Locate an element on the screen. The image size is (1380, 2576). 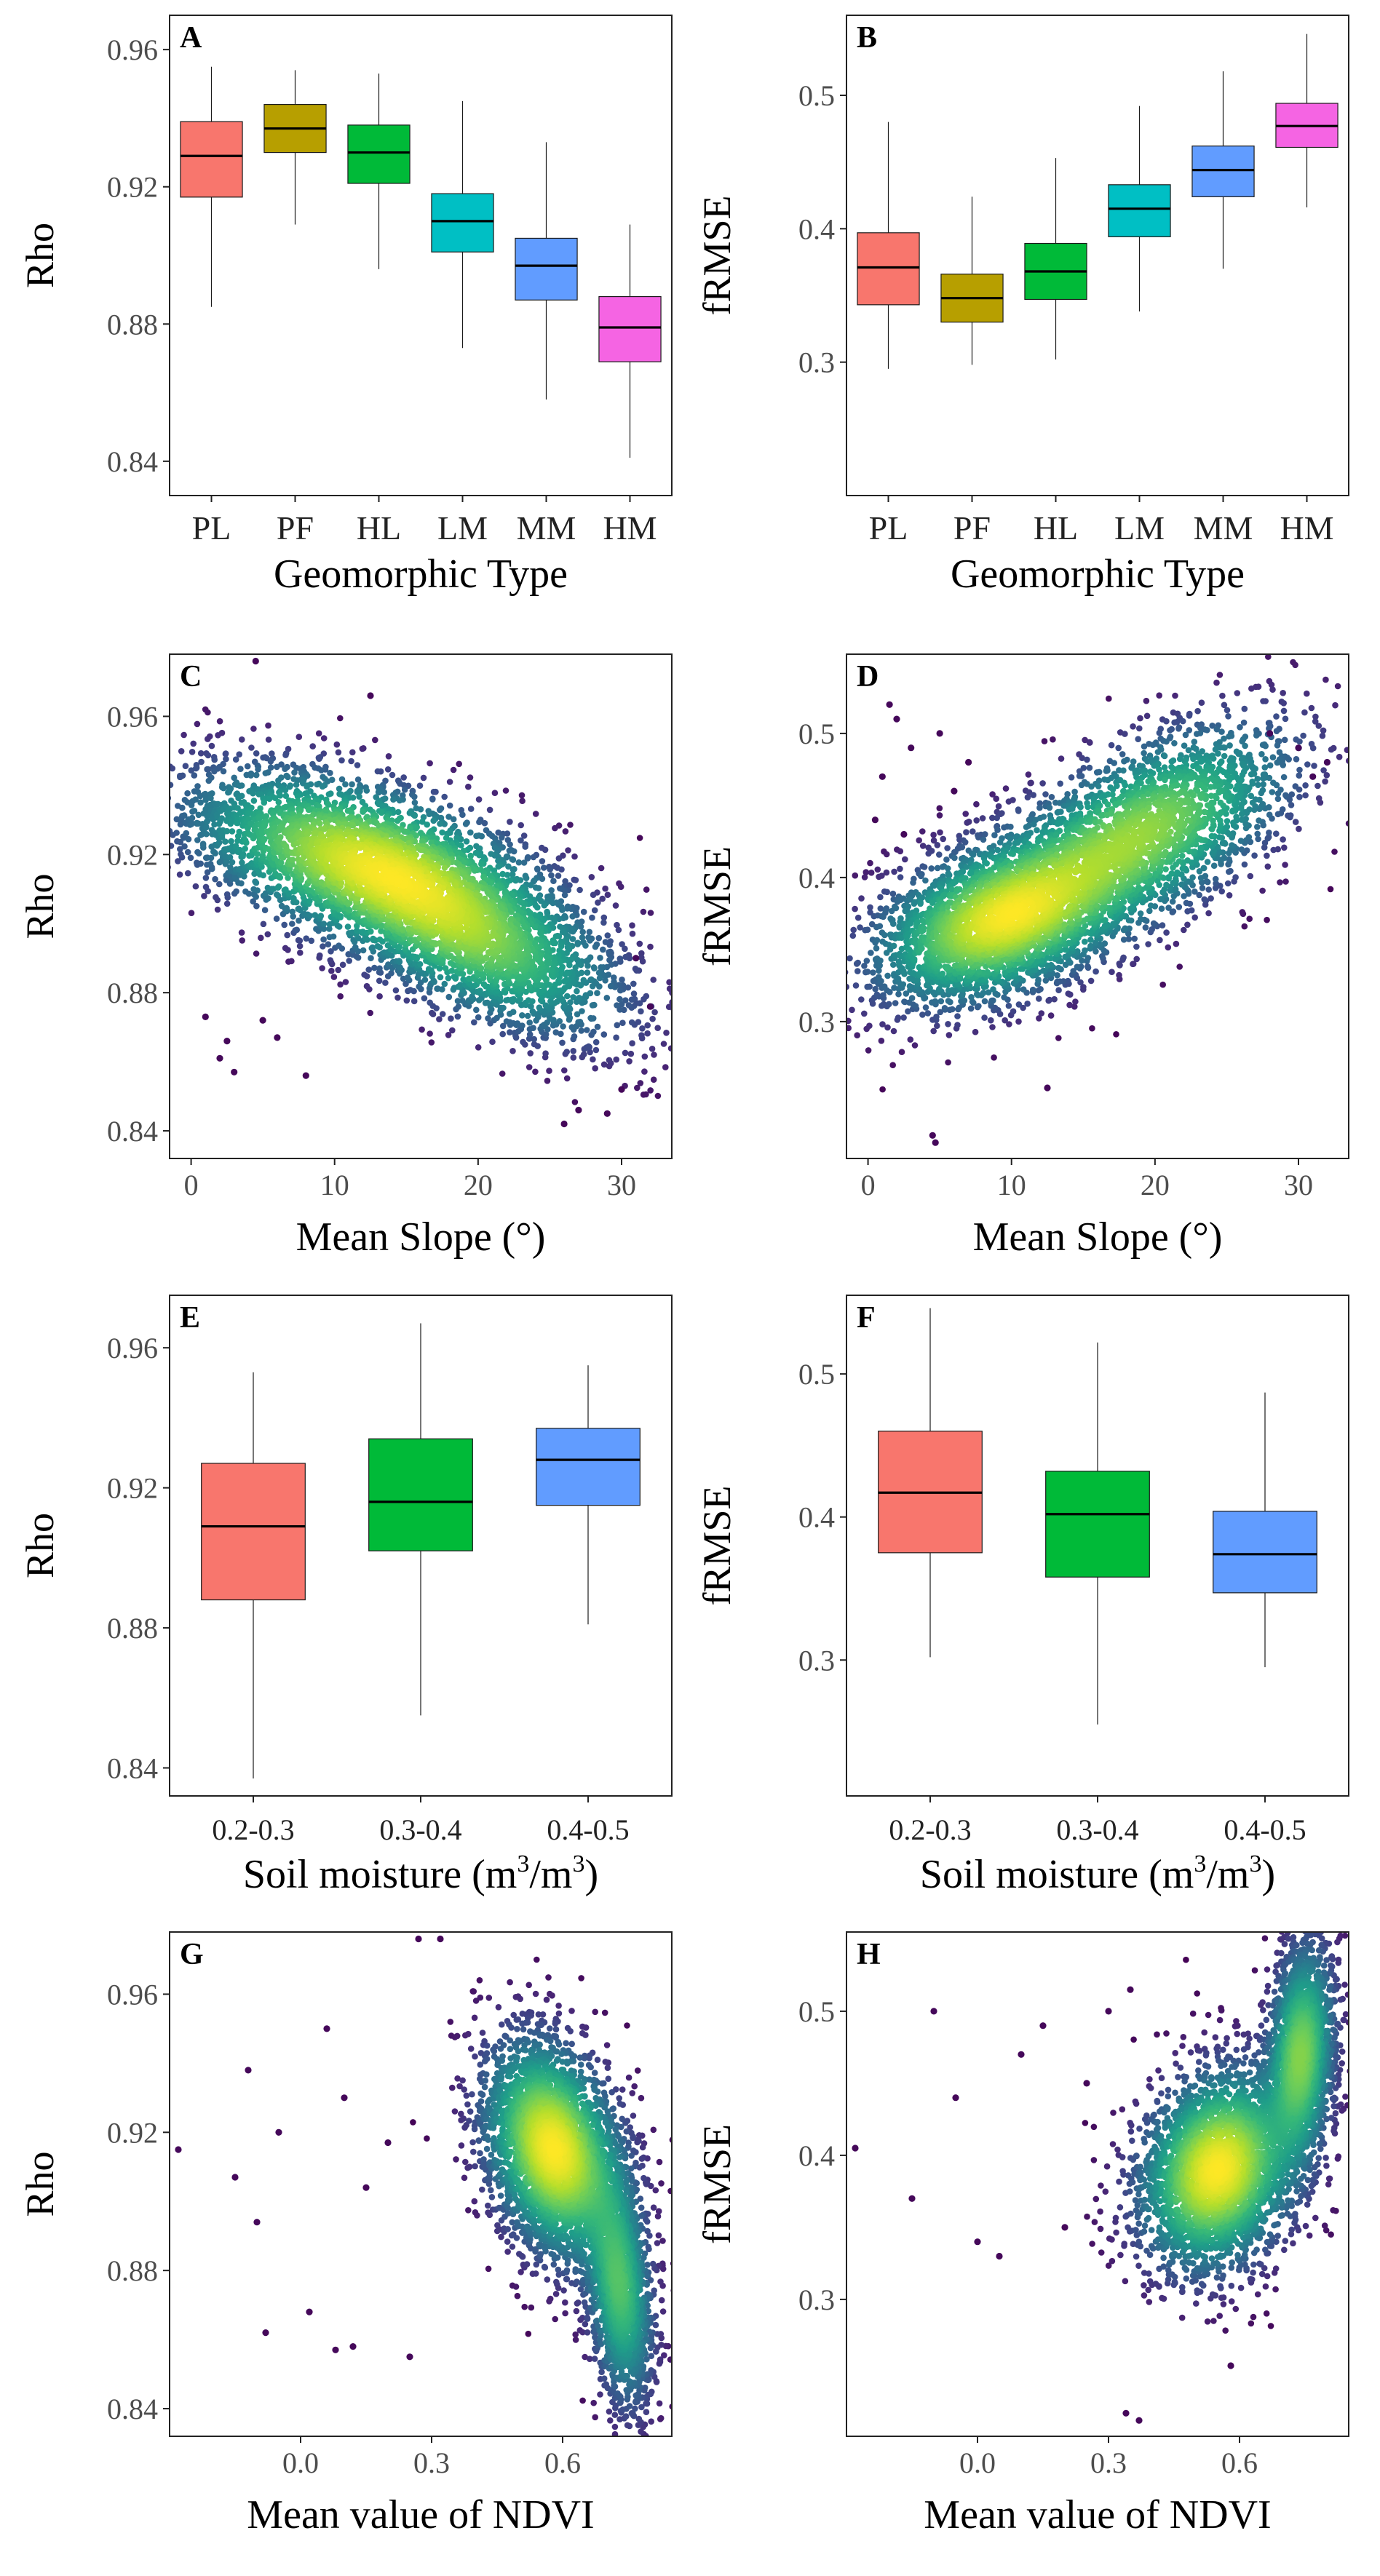
box-hl is located at coordinates (379, 171).